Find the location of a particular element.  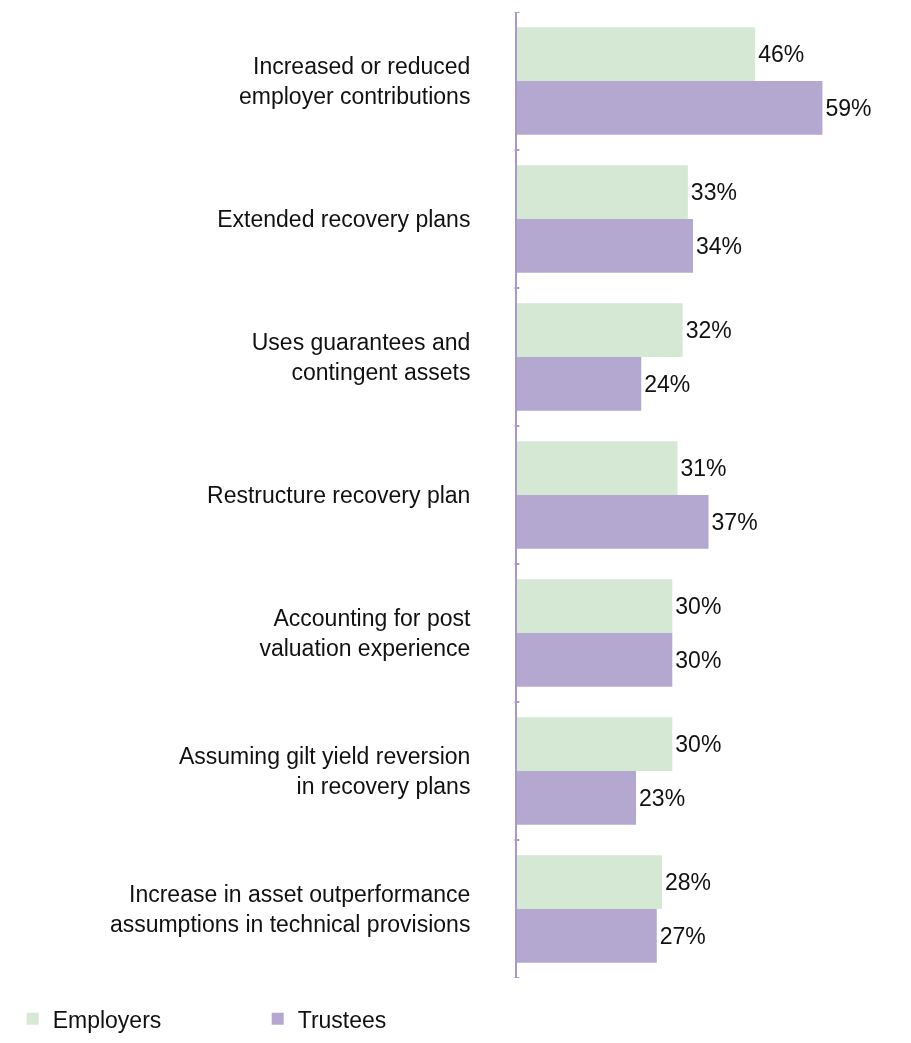

y-tick-label: Increase in asset outperformance assumptions in technical provisions is located at coordinates (290, 909).